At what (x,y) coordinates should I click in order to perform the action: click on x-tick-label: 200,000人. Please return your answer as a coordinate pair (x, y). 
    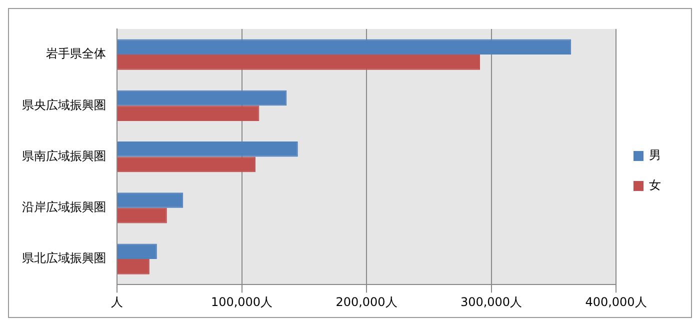
    Looking at the image, I should click on (367, 301).